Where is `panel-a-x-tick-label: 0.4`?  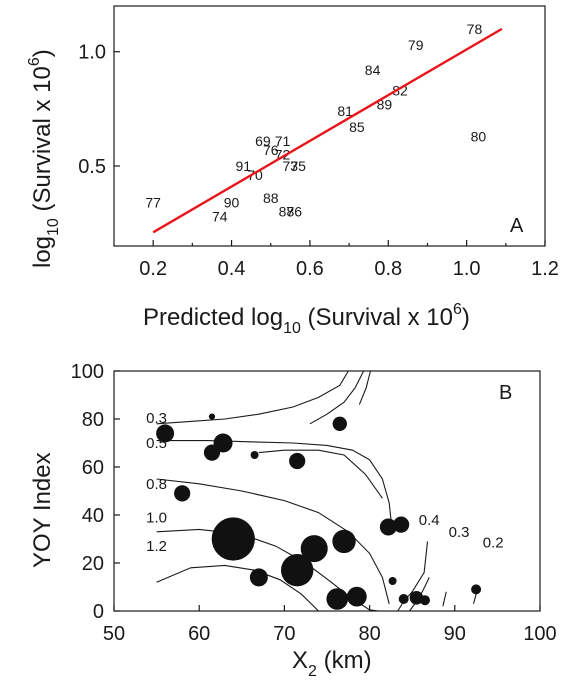
panel-a-x-tick-label: 0.4 is located at coordinates (232, 269).